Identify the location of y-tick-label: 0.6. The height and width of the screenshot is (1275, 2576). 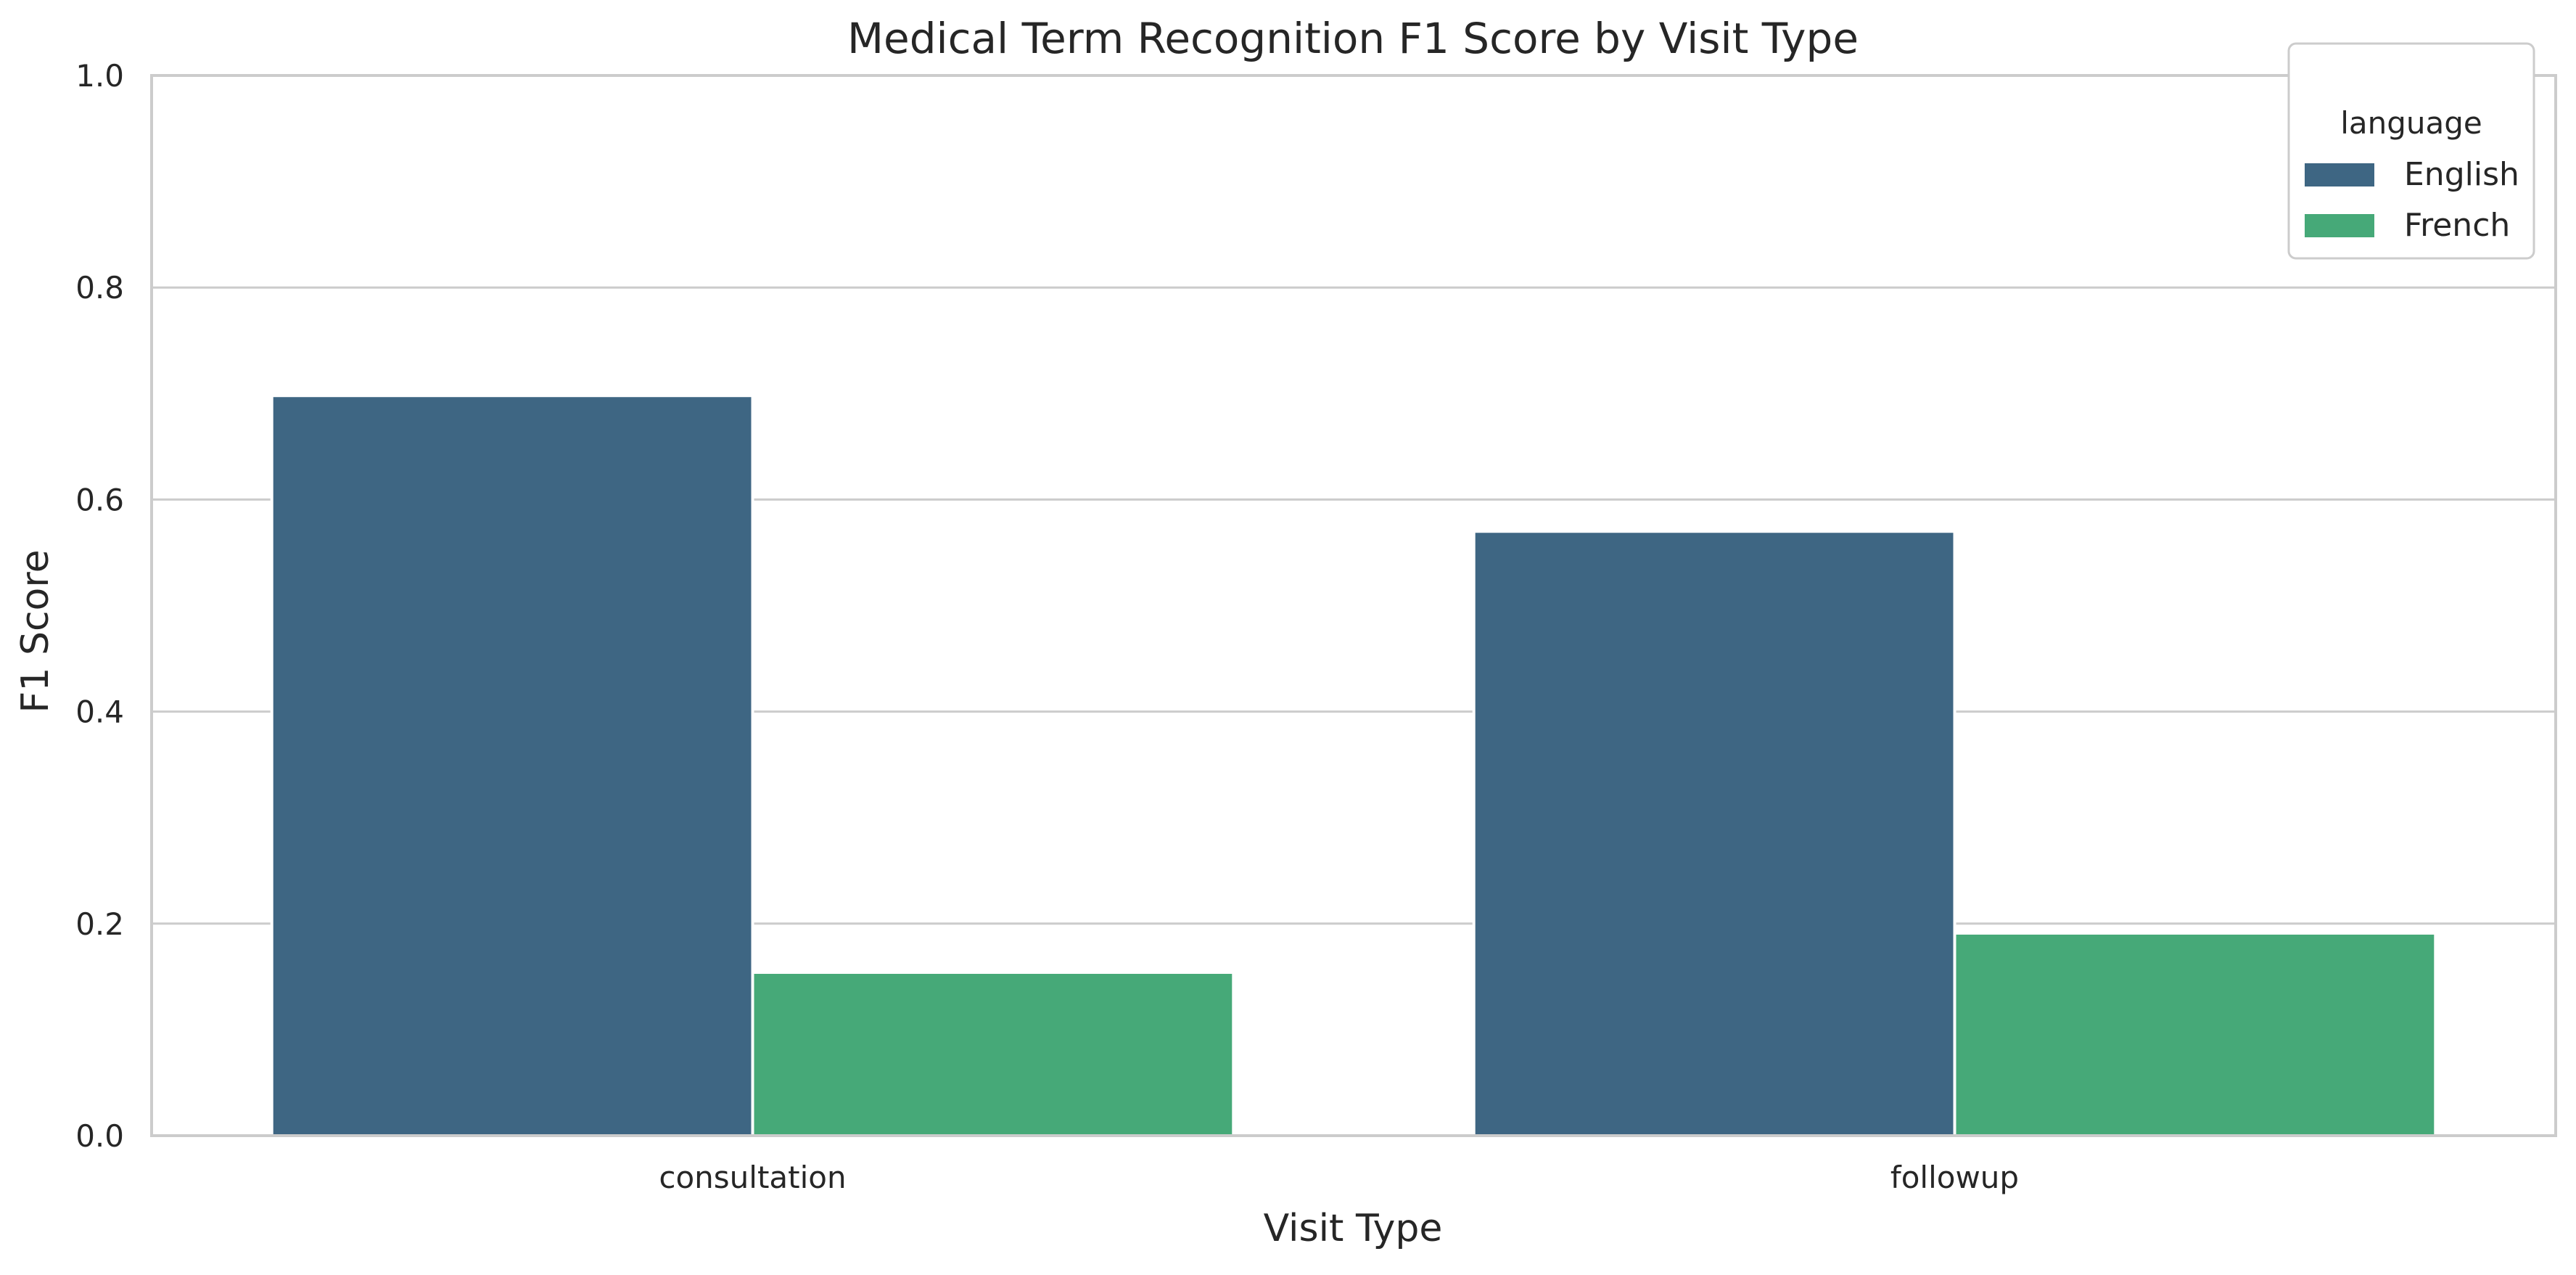
(99, 499).